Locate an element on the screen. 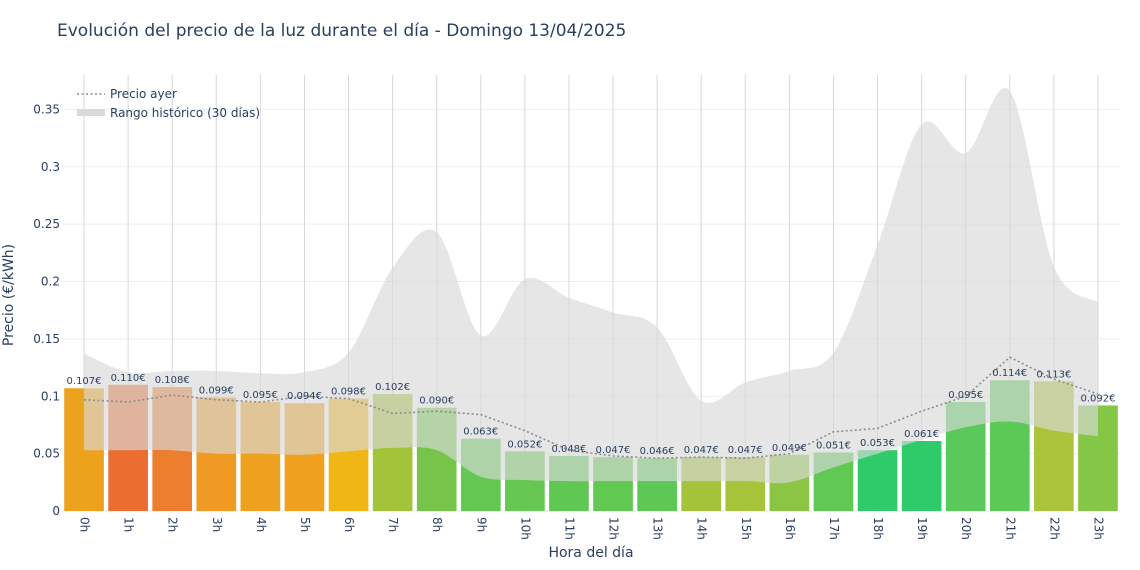 The height and width of the screenshot is (570, 1140). y-tick-label-6: 0.3 is located at coordinates (50, 167).